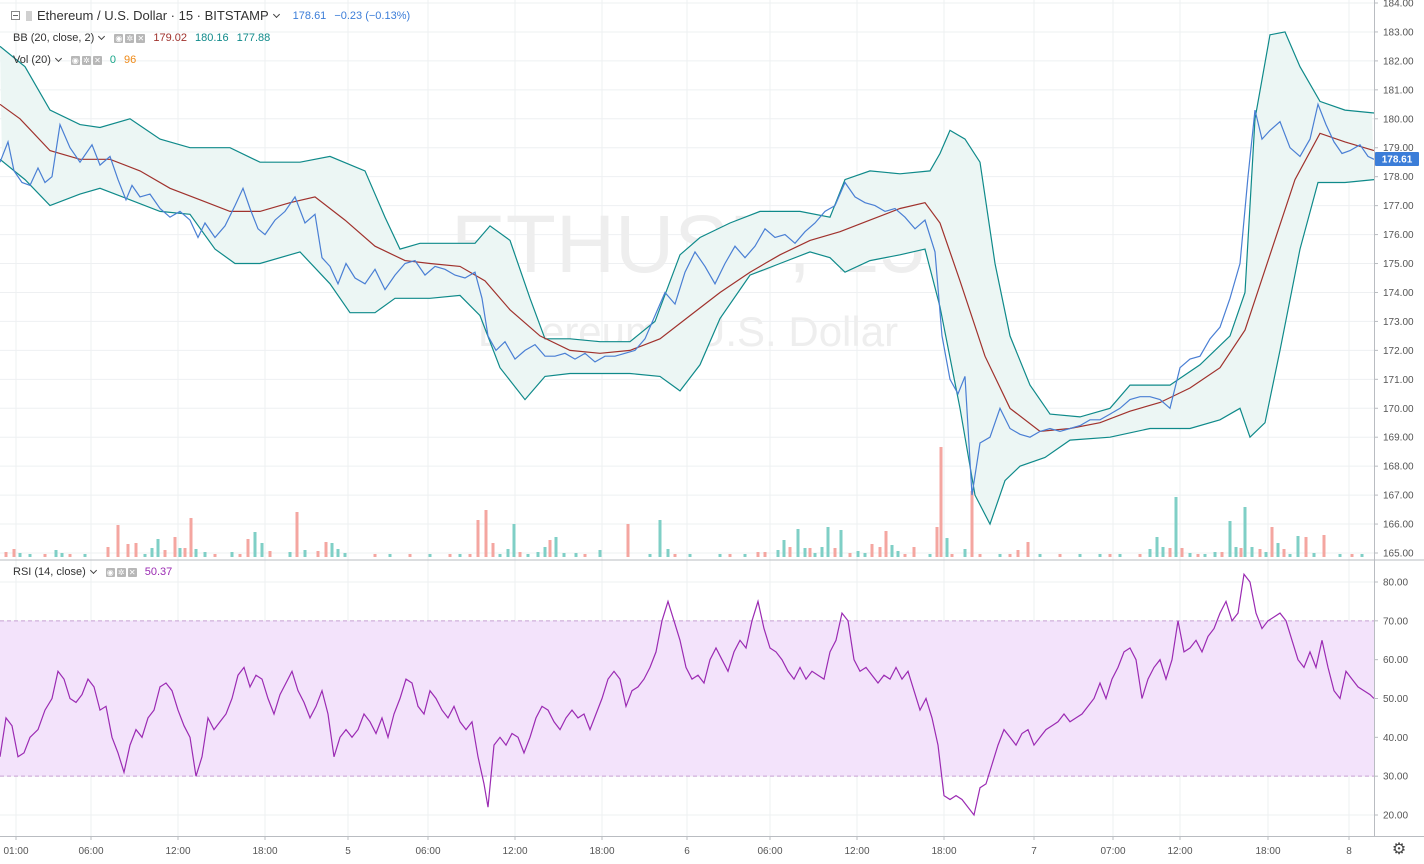 The width and height of the screenshot is (1424, 864). What do you see at coordinates (1399, 849) in the screenshot?
I see `chart-settings-gear-icon: ⚙` at bounding box center [1399, 849].